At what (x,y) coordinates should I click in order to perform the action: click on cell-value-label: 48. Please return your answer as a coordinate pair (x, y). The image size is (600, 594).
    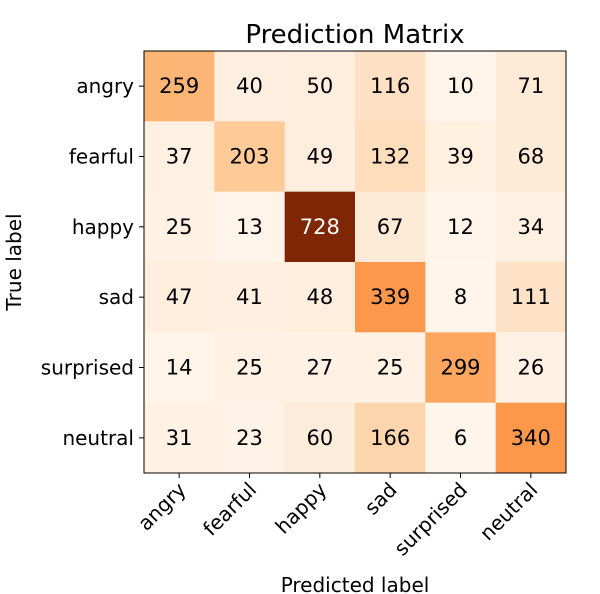
    Looking at the image, I should click on (319, 297).